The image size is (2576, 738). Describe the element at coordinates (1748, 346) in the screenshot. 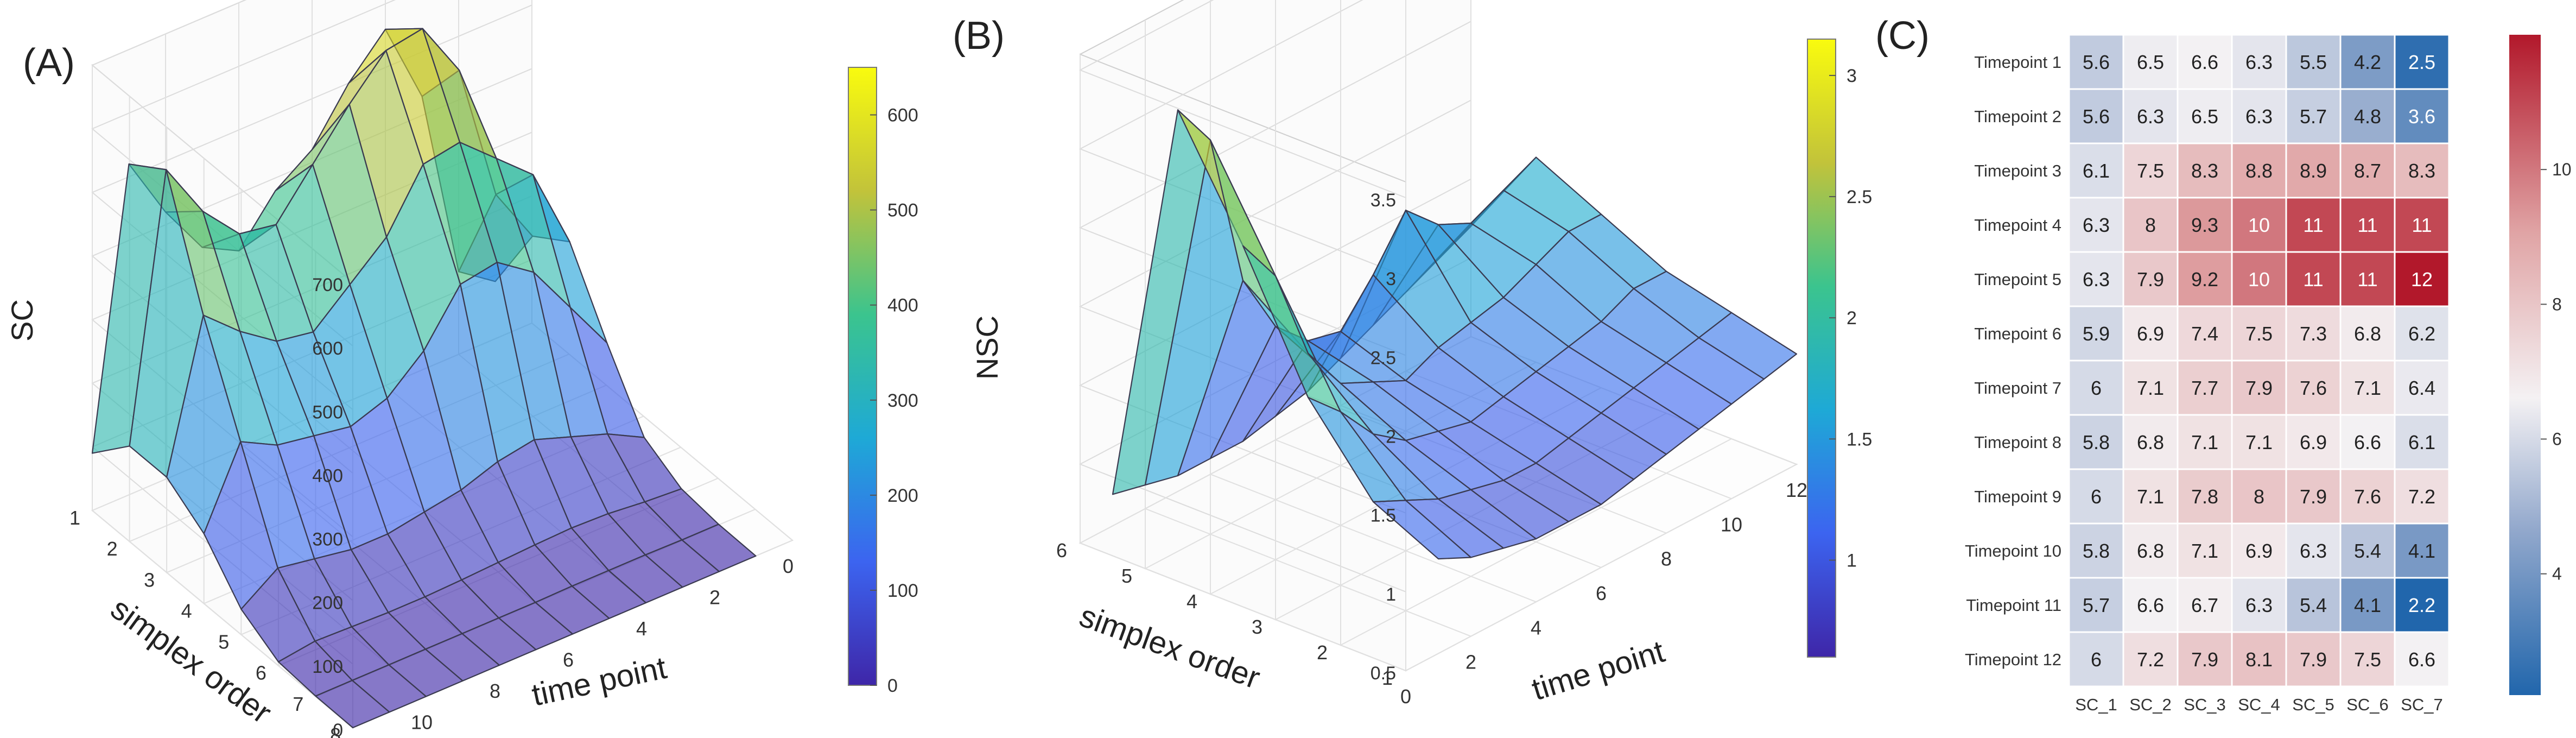

I see `surface-facet` at that location.